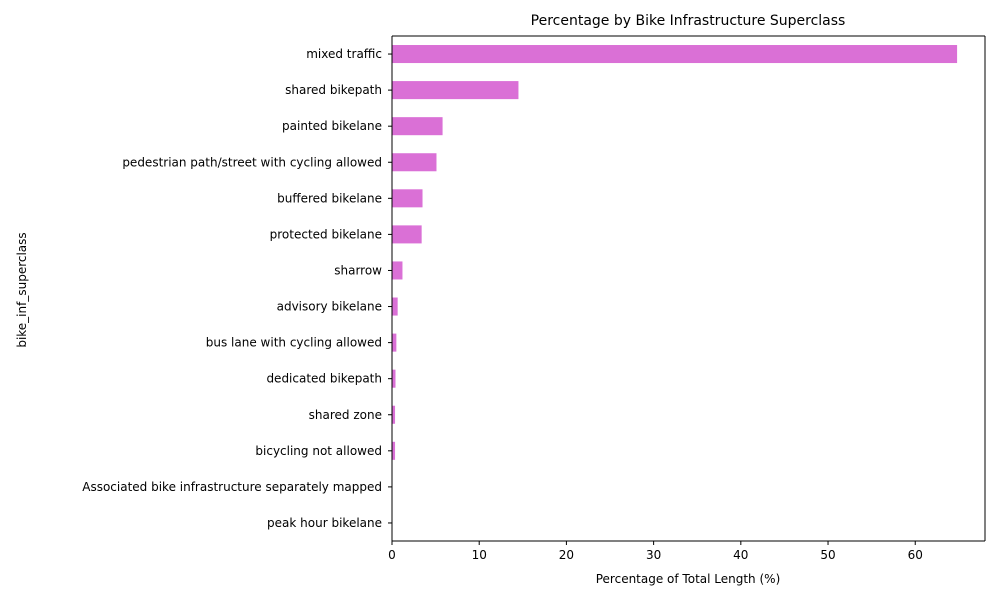 The width and height of the screenshot is (1000, 600). I want to click on x-tick-label: 0, so click(392, 555).